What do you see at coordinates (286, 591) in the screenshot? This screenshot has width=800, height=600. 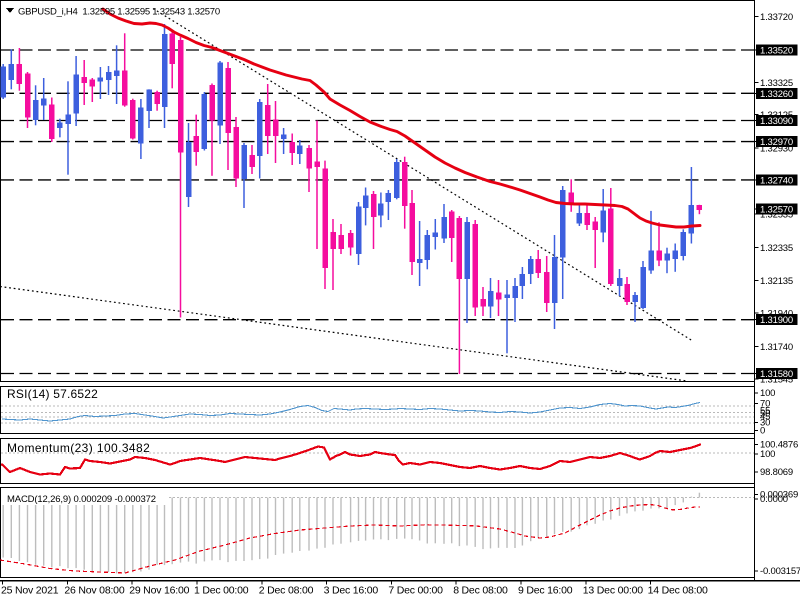 I see `svg-text: 2 Dec 08:00` at bounding box center [286, 591].